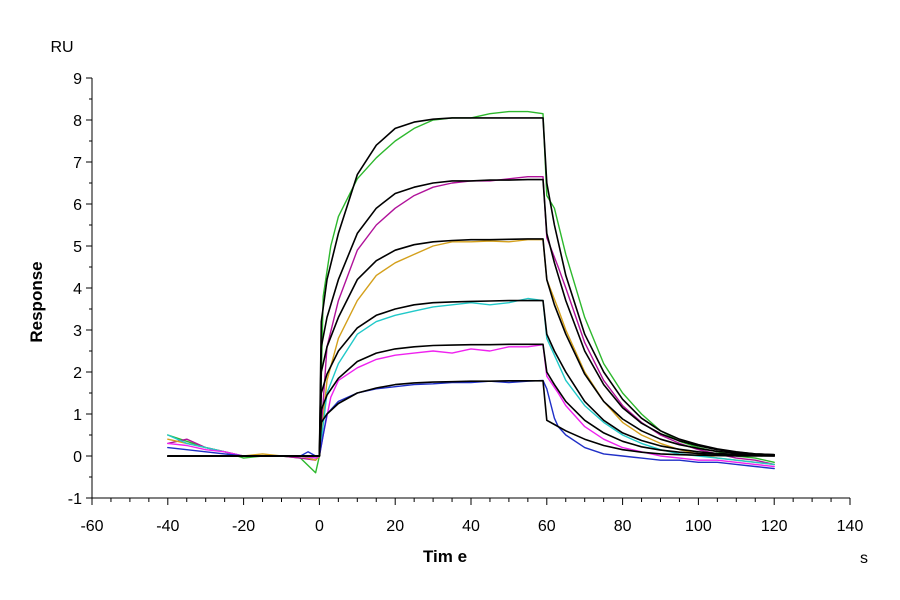 The height and width of the screenshot is (600, 900). Describe the element at coordinates (77, 457) in the screenshot. I see `y-tick-label: 0` at that location.